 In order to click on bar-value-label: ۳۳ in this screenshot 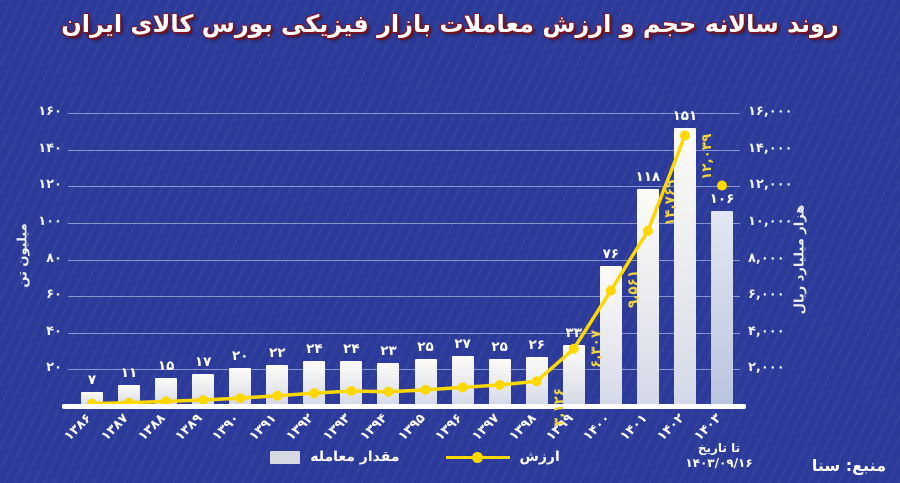, I will do `click(573, 332)`.